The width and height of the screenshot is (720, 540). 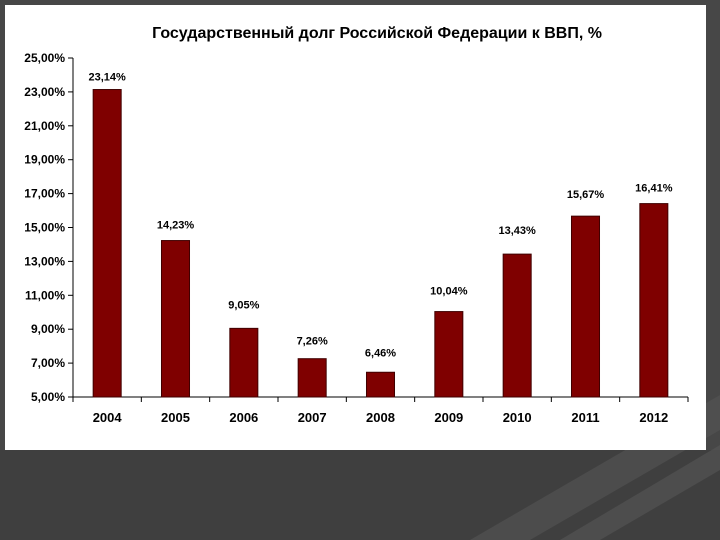 I want to click on y-tick-label: 13,00%, so click(x=44, y=261).